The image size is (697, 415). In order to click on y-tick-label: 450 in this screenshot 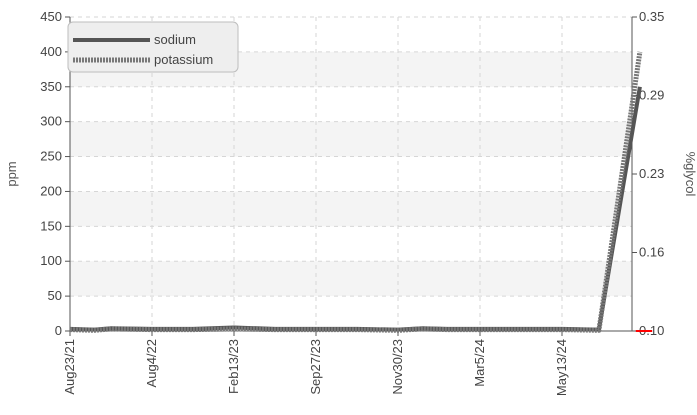, I will do `click(51, 16)`.